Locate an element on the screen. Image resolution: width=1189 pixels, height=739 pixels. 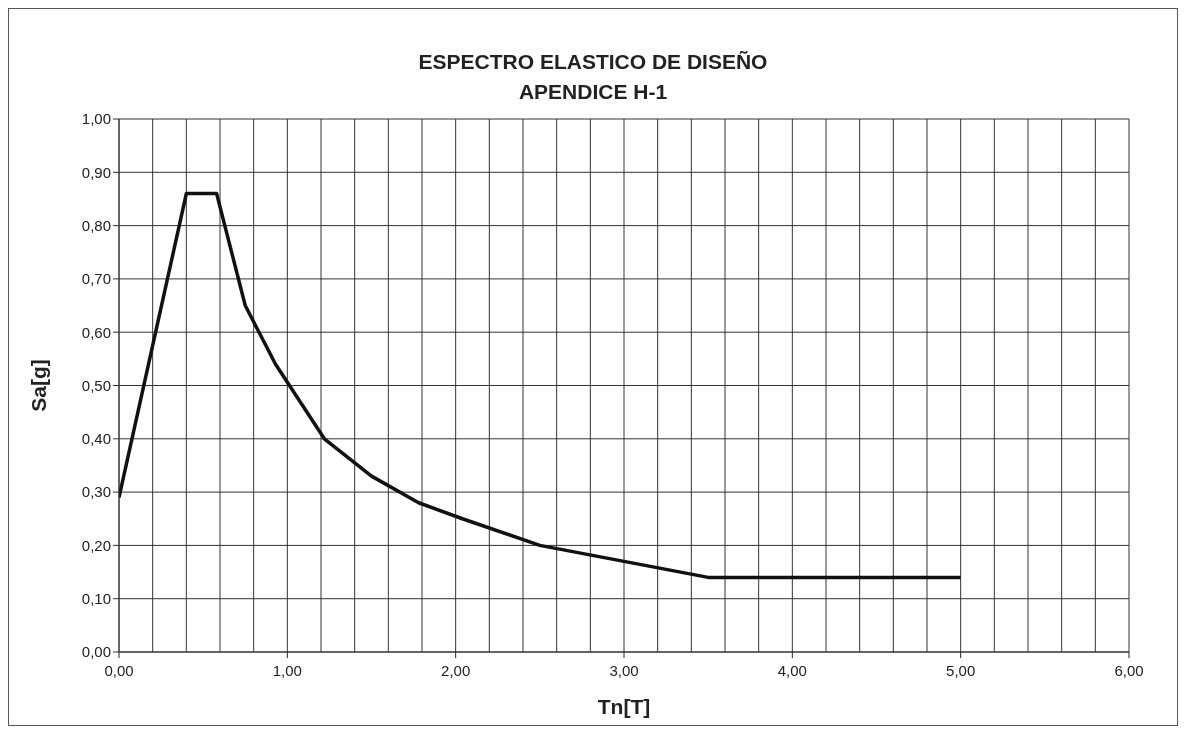
x-tick-label: 3,00 is located at coordinates (624, 670).